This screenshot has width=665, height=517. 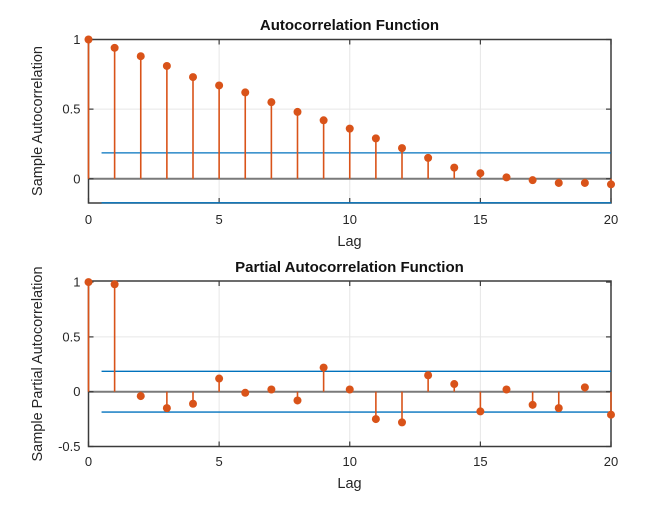 I want to click on pacf-xtick-label: 10, so click(x=350, y=461).